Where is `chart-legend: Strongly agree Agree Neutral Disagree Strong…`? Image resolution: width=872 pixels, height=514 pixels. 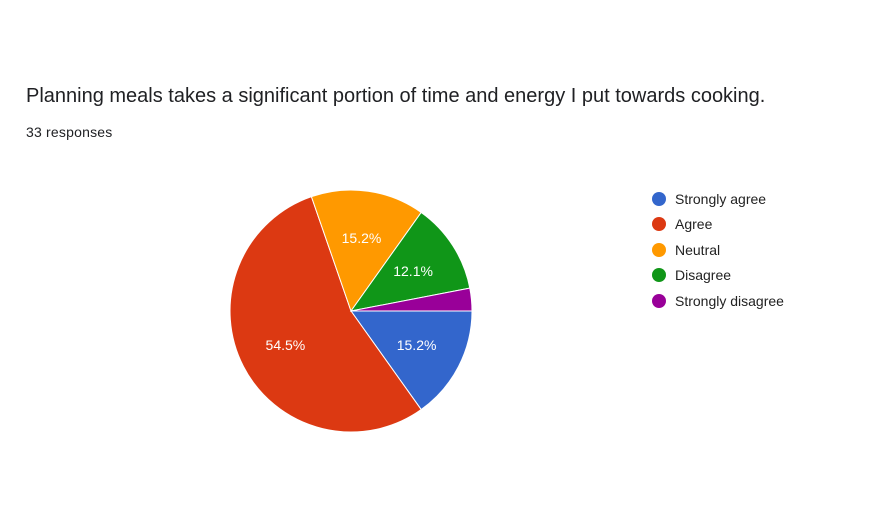
chart-legend: Strongly agree Agree Neutral Disagree Strong… is located at coordinates (718, 250).